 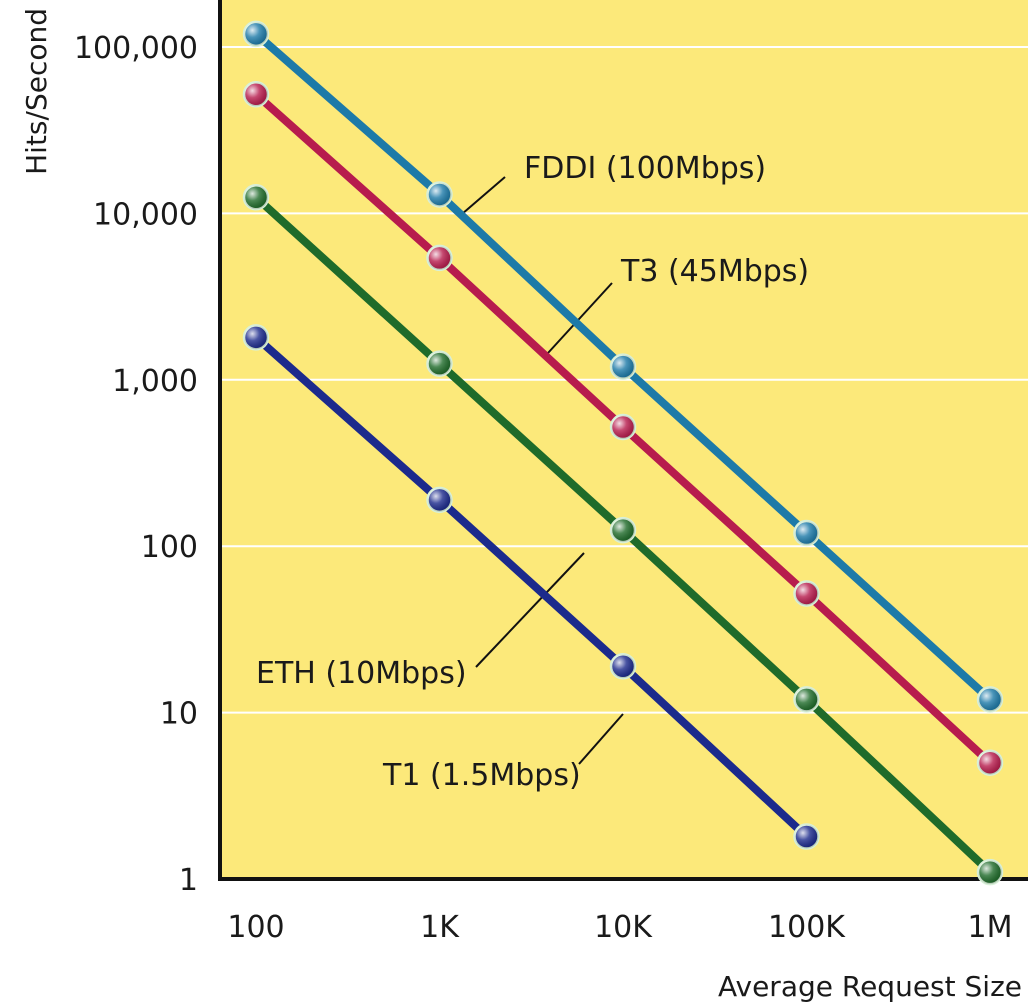 What do you see at coordinates (481, 775) in the screenshot?
I see `series-label: T1 (1.5Mbps)` at bounding box center [481, 775].